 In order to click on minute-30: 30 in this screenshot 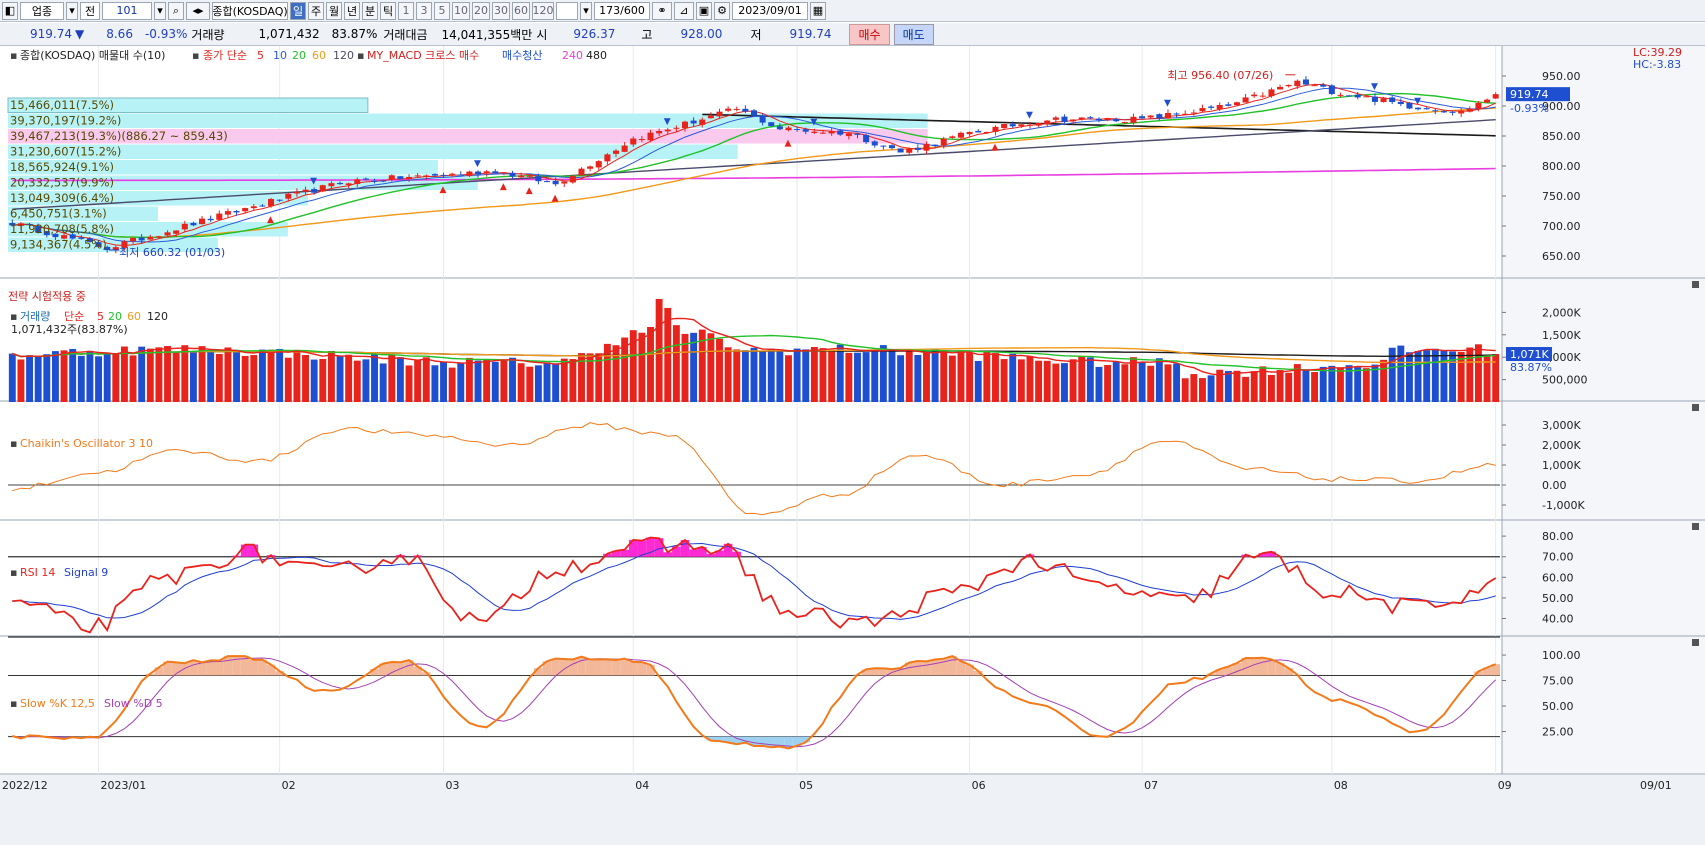, I will do `click(501, 11)`.